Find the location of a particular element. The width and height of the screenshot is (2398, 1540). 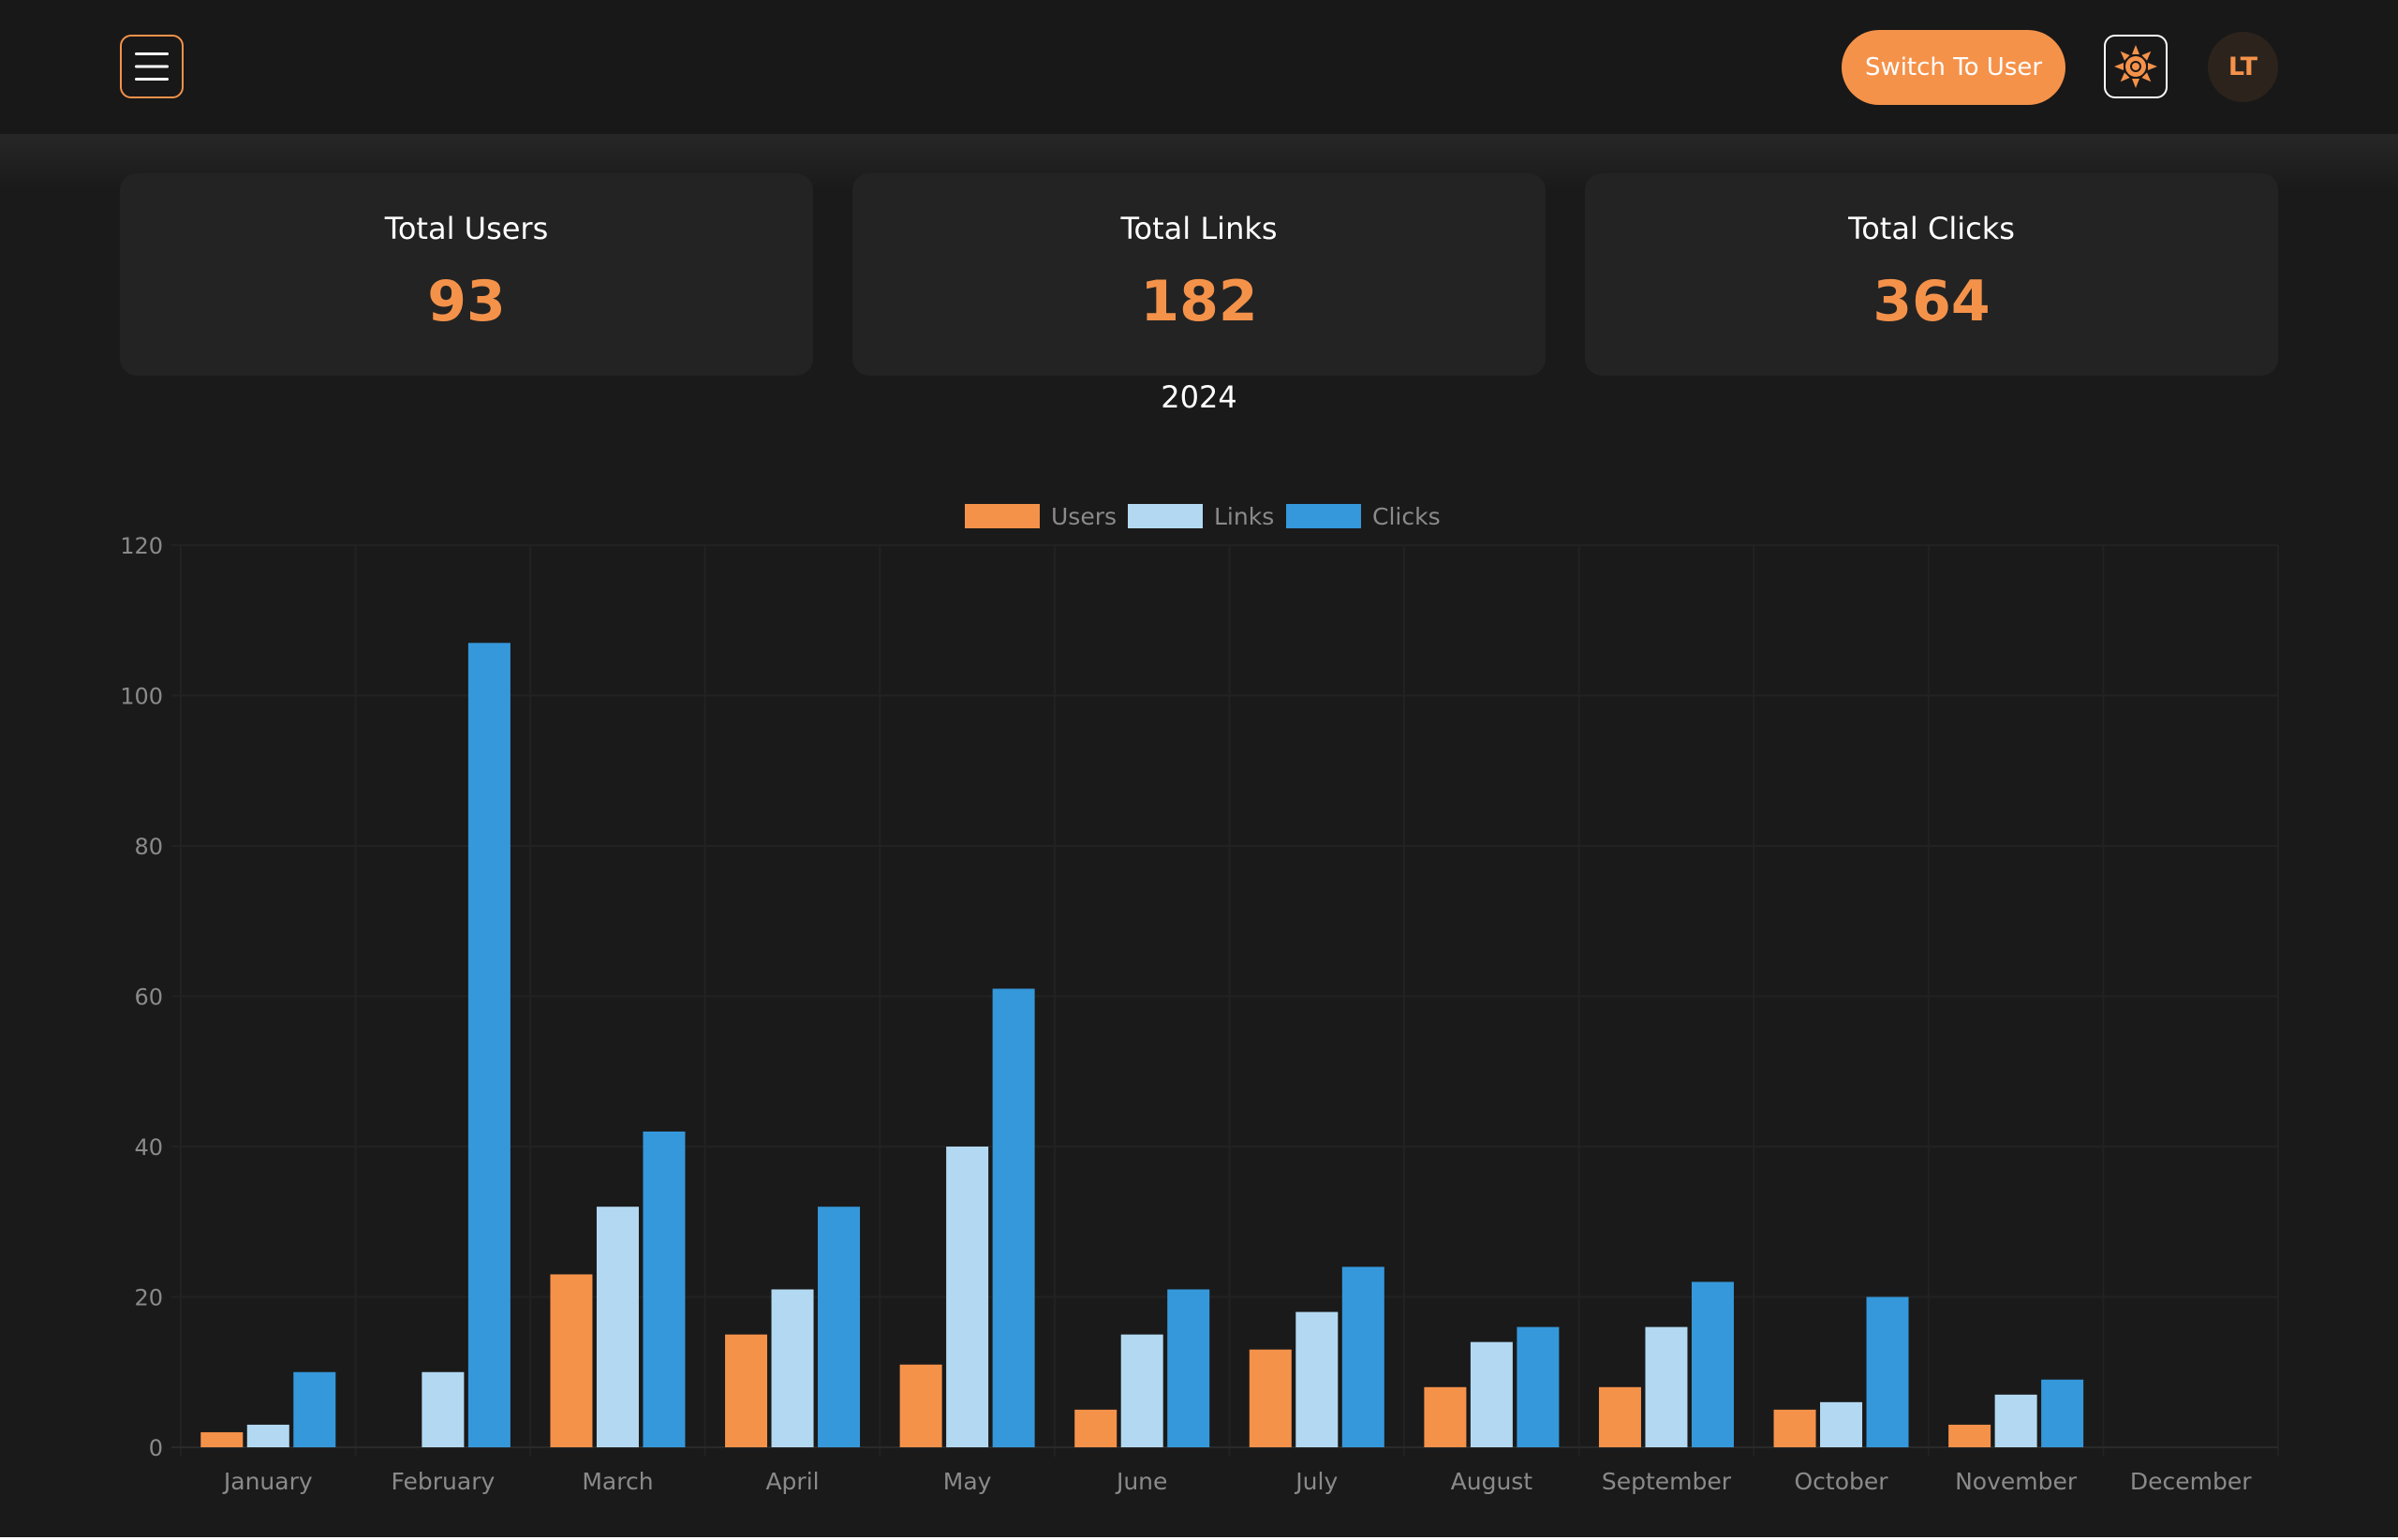

hamburger-menu-icon is located at coordinates (152, 66).